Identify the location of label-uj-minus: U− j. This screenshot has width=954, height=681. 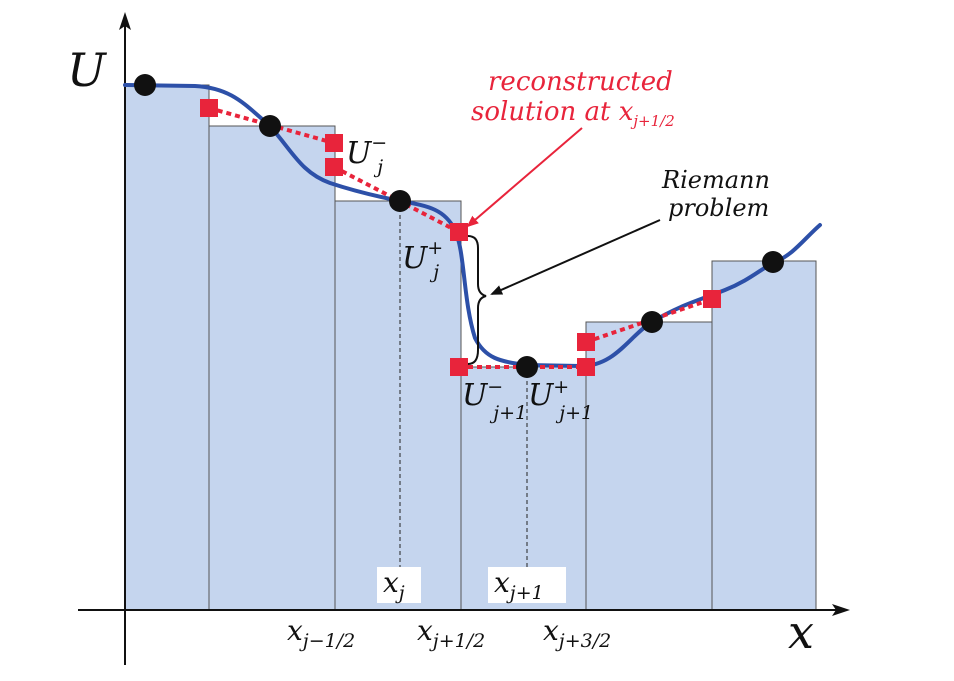
(366, 155).